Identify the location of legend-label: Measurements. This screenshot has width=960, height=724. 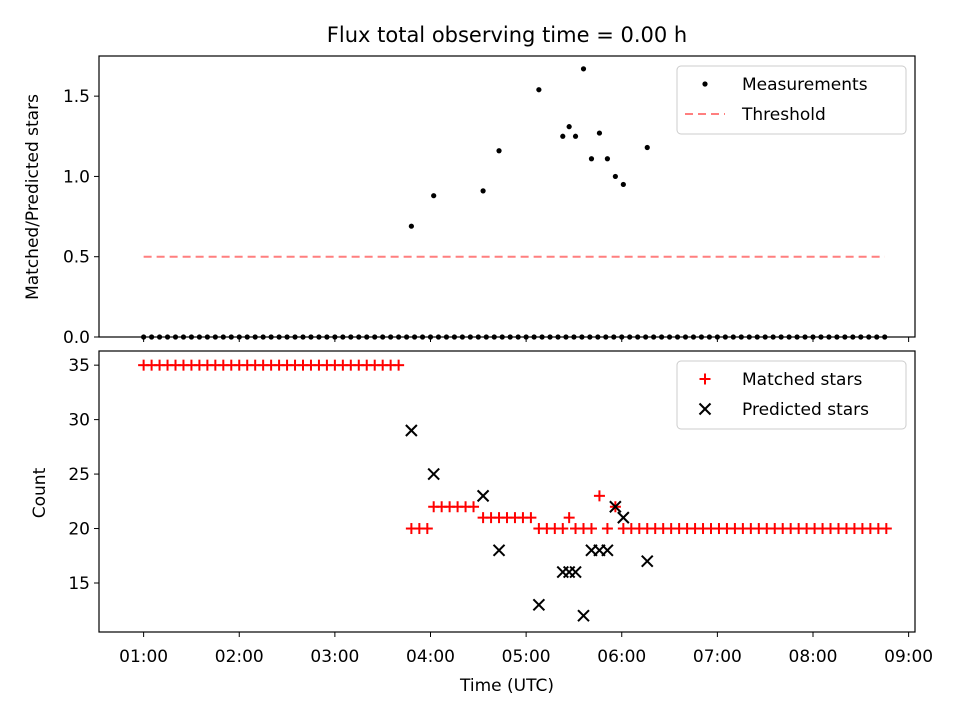
(805, 85).